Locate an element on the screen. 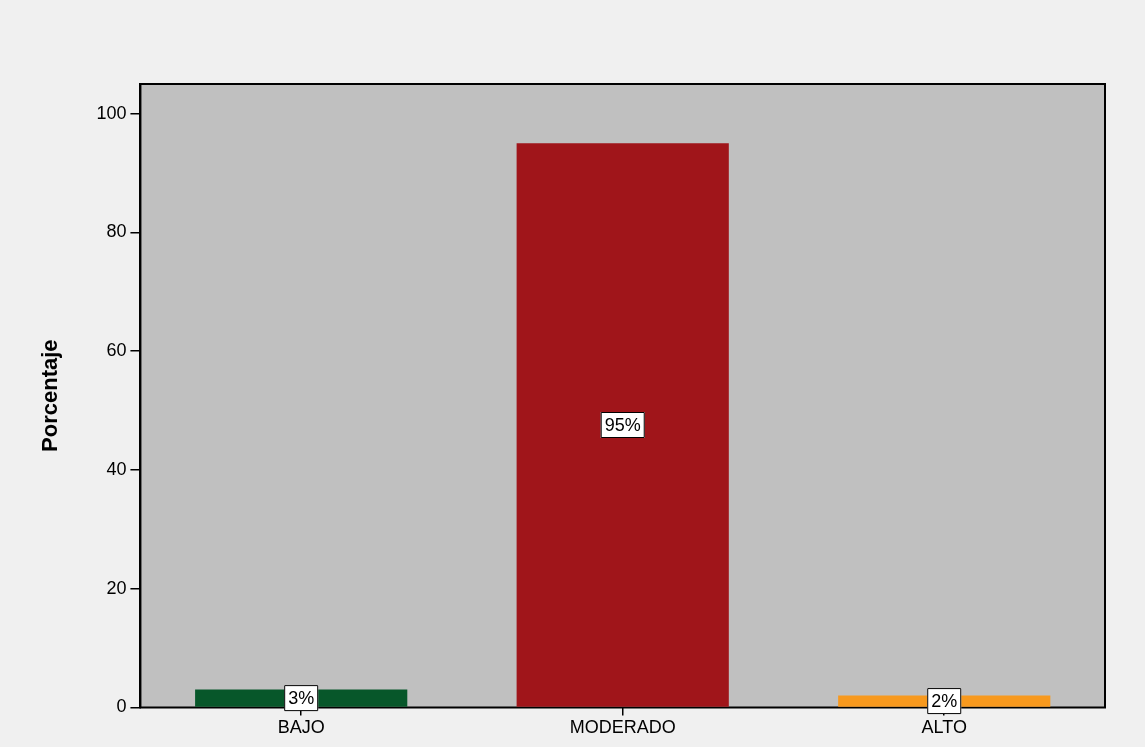 This screenshot has width=1145, height=747. x-tick-label: BAJO is located at coordinates (301, 727).